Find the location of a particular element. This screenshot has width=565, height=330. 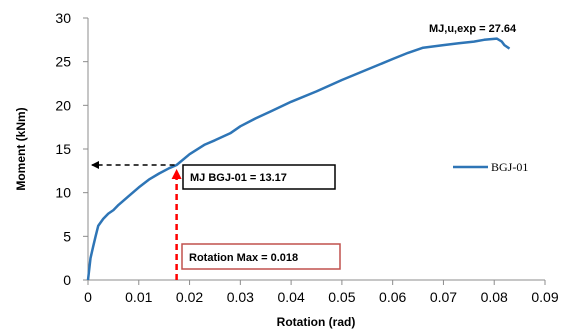

y-tick-label: 25 is located at coordinates (63, 62).